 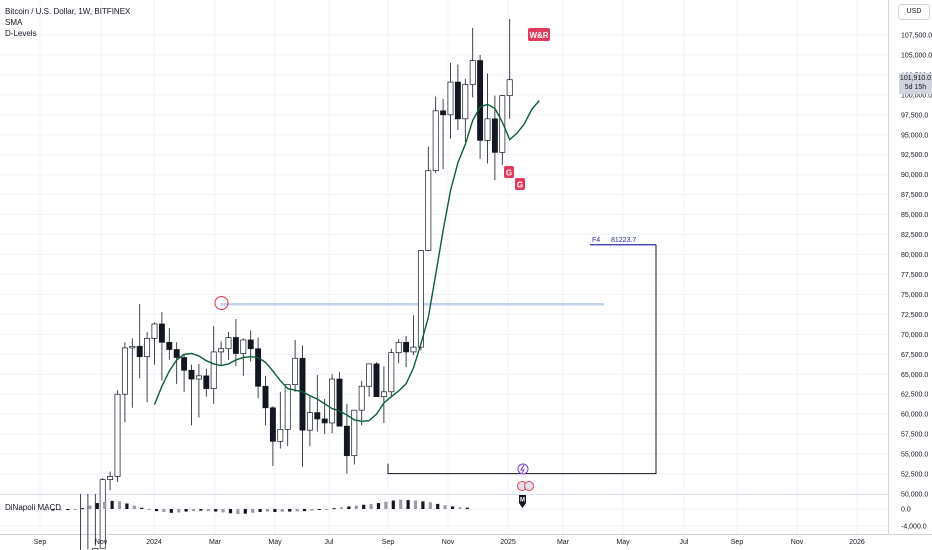 What do you see at coordinates (412, 304) in the screenshot?
I see `resistance-level-line` at bounding box center [412, 304].